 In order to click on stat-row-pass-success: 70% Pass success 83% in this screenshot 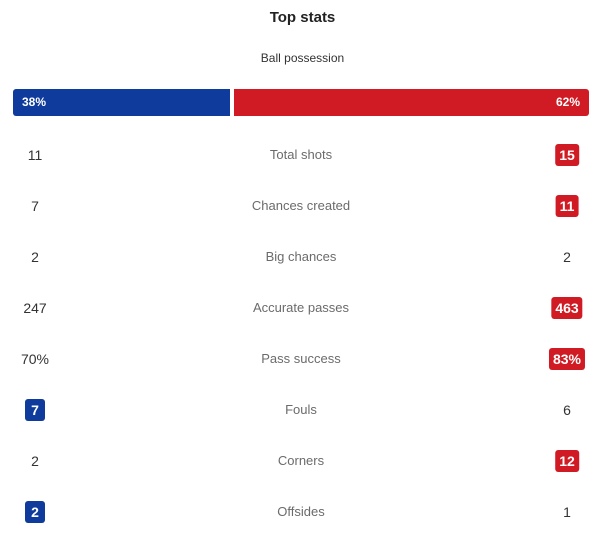, I will do `click(302, 359)`.